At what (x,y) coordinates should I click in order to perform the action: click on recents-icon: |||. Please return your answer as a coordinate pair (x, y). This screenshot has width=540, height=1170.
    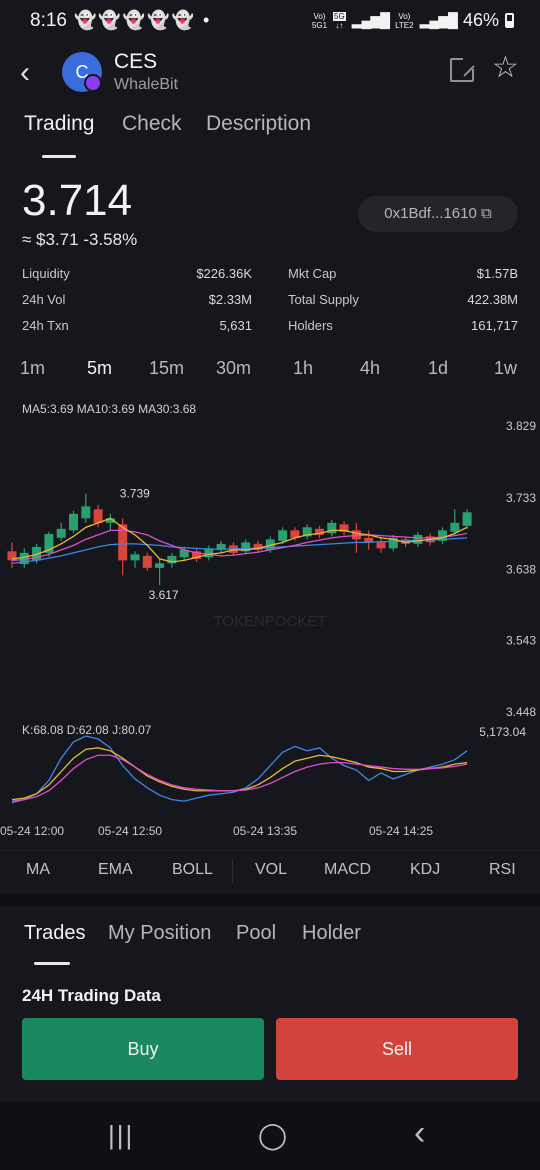
    Looking at the image, I should click on (121, 1135).